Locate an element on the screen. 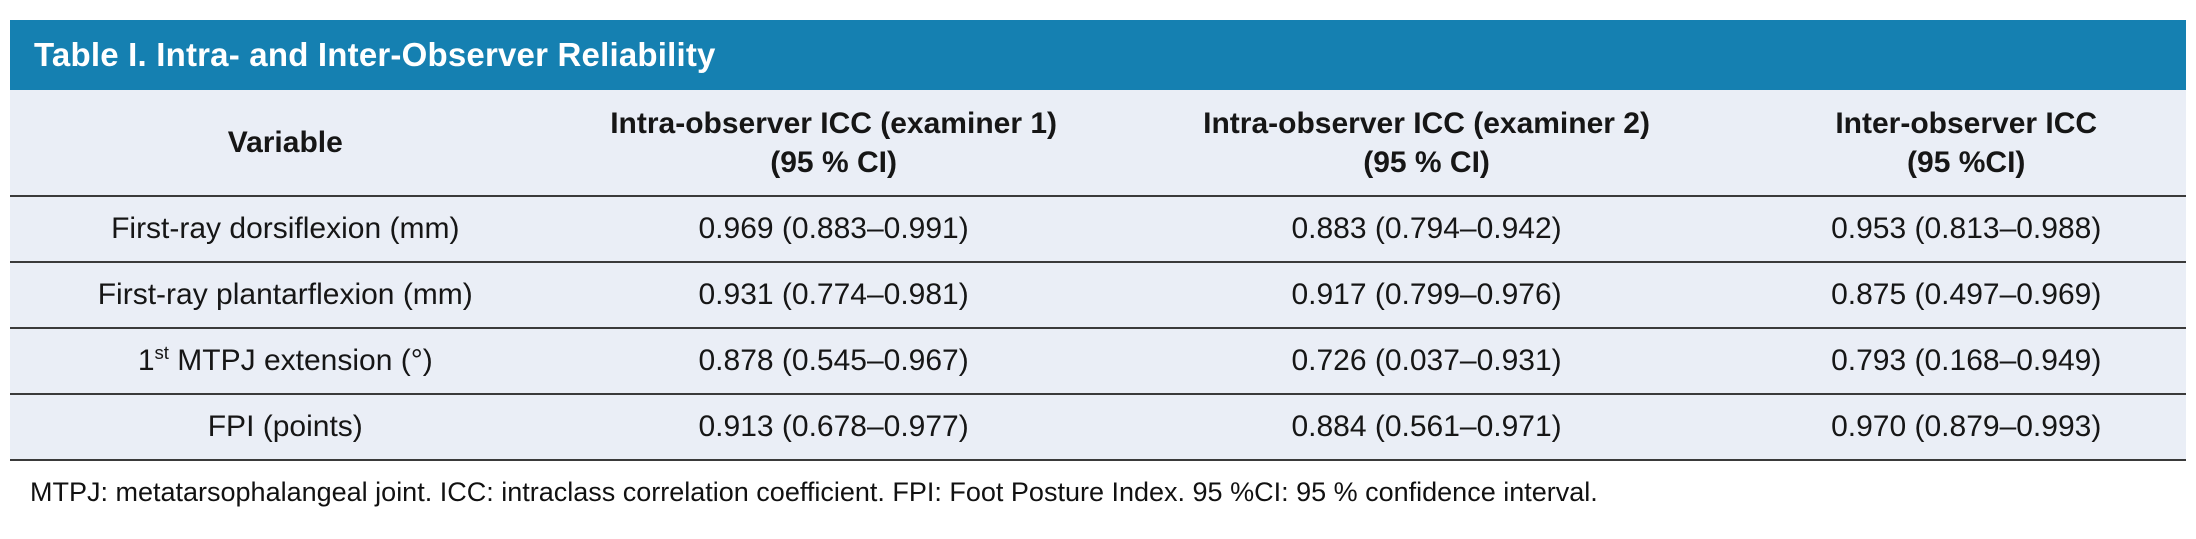 This screenshot has height=539, width=2196. variable-cell: 1st MTPJ extension (°) is located at coordinates (285, 360).